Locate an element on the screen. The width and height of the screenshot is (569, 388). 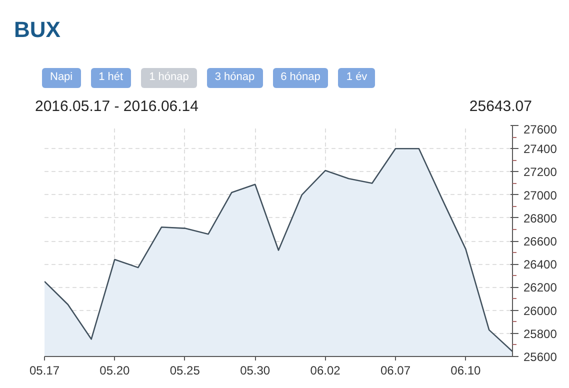
chart-subtitle: 2016.05.17 - 2016.06.14 is located at coordinates (116, 107).